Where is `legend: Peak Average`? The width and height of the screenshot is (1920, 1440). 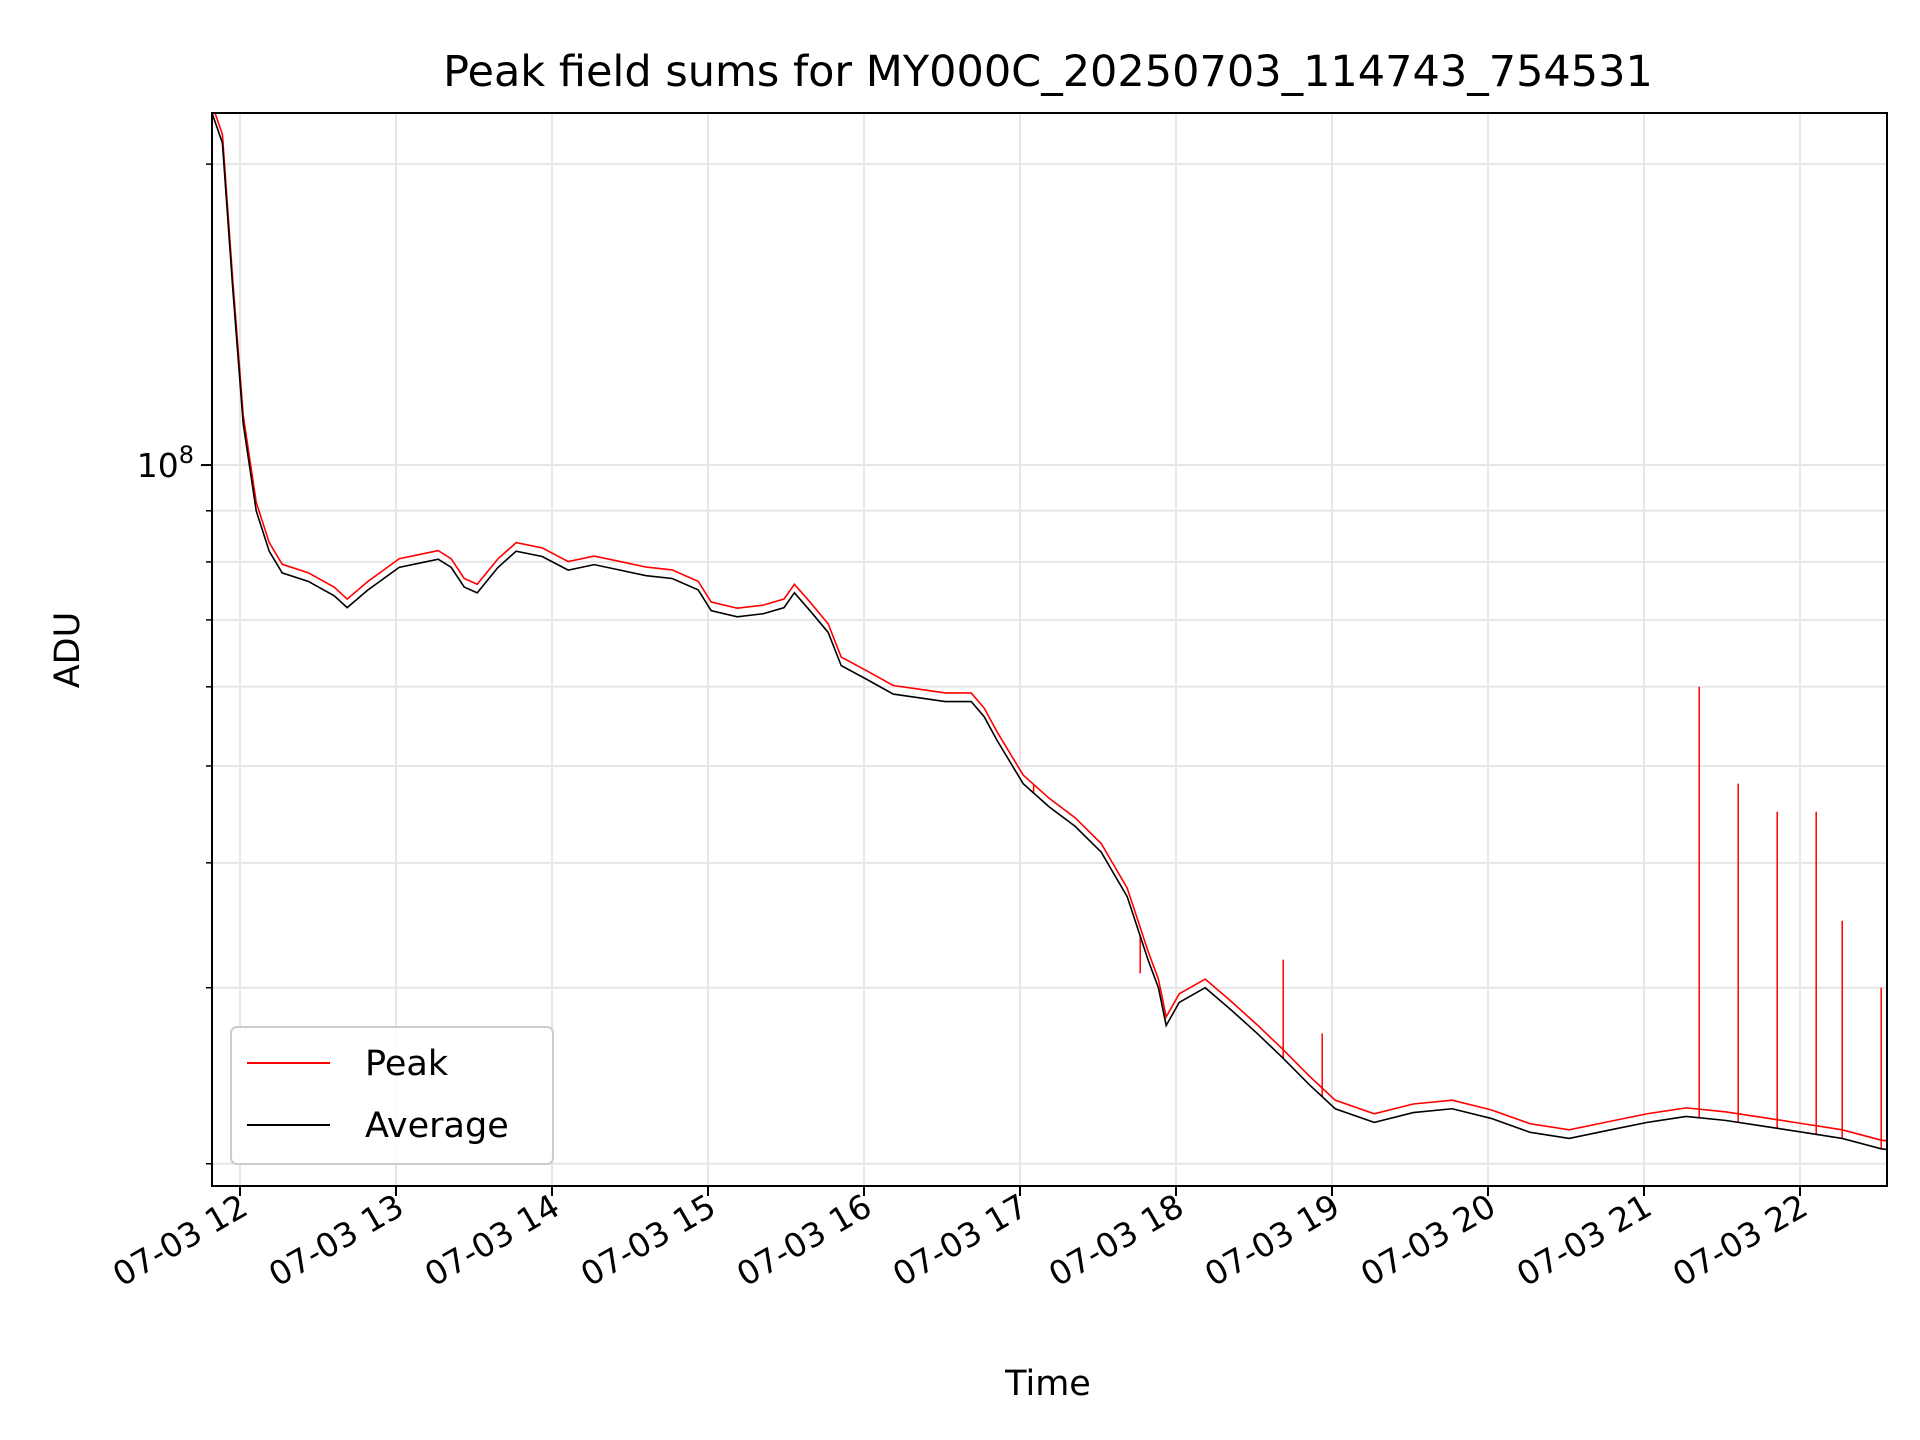 legend: Peak Average is located at coordinates (392, 1095).